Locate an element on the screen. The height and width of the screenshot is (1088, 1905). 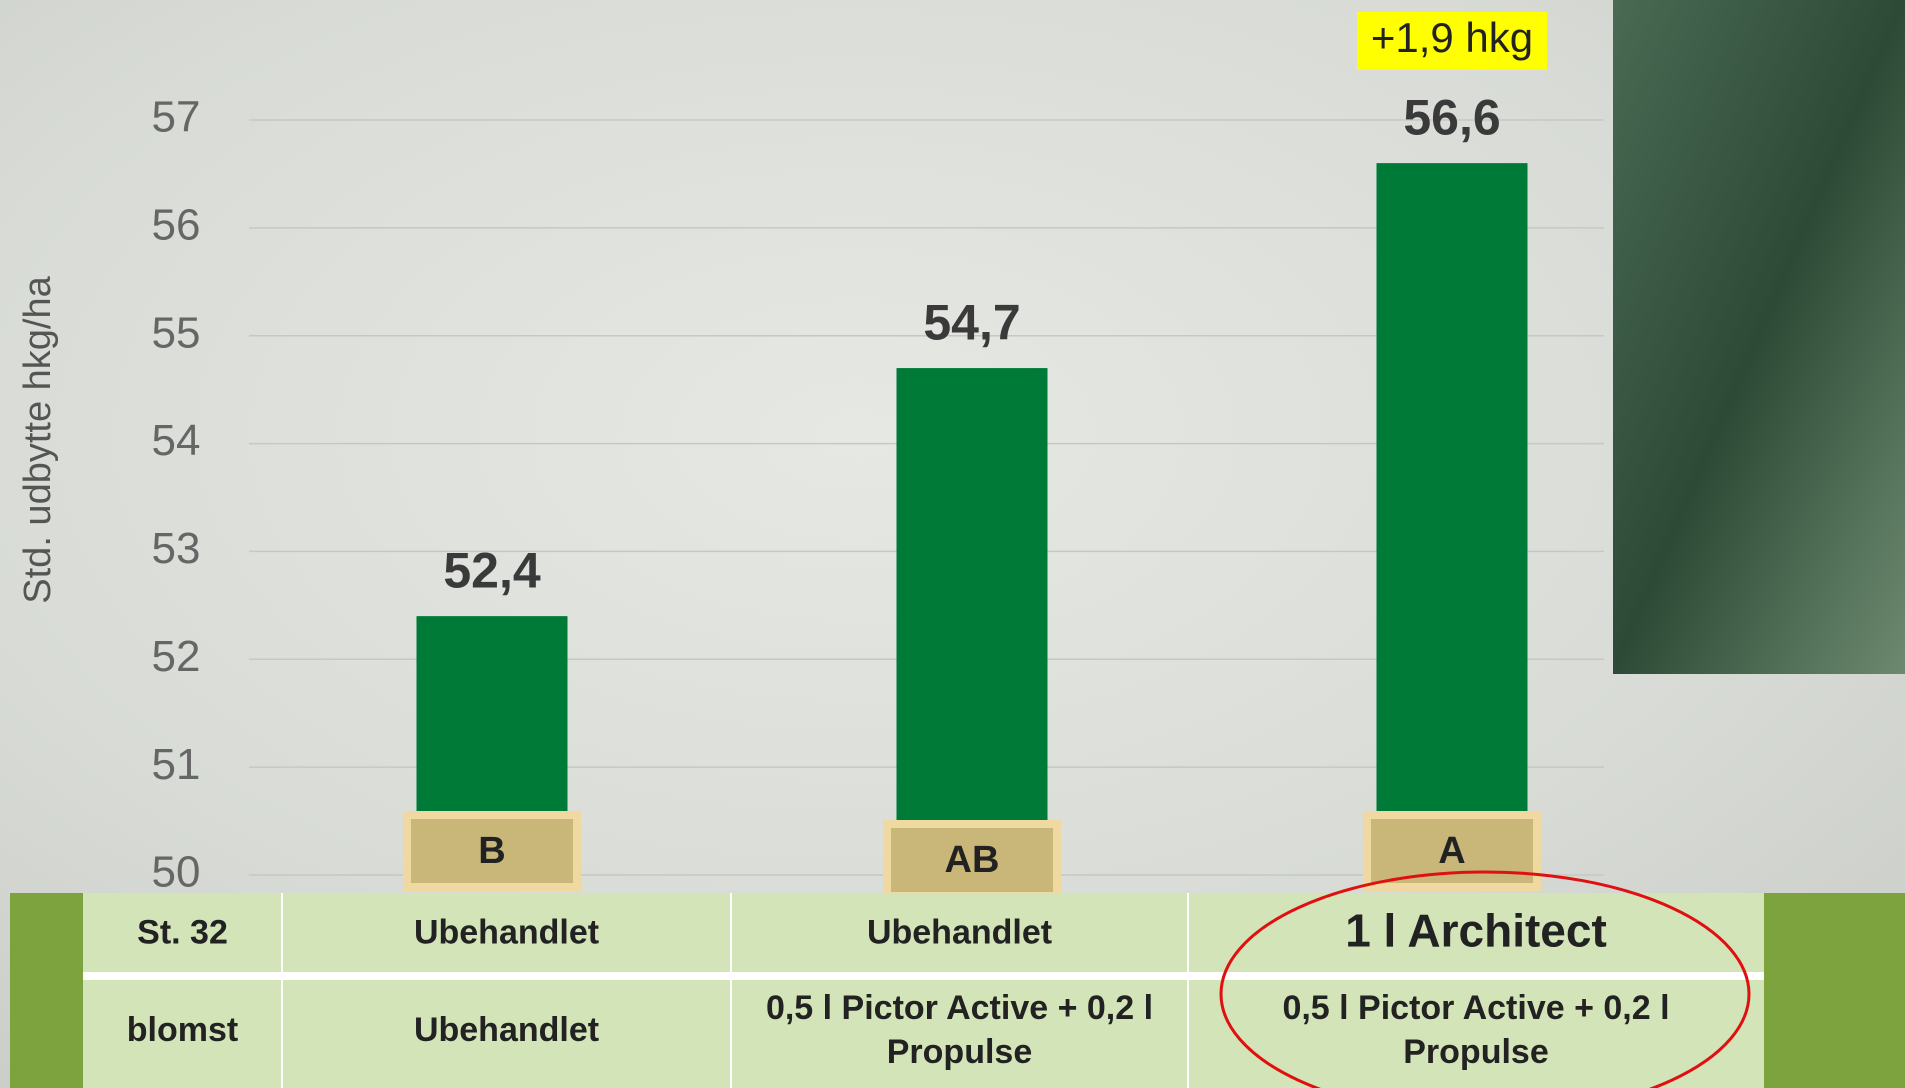
value-label: 52,4 is located at coordinates (492, 570).